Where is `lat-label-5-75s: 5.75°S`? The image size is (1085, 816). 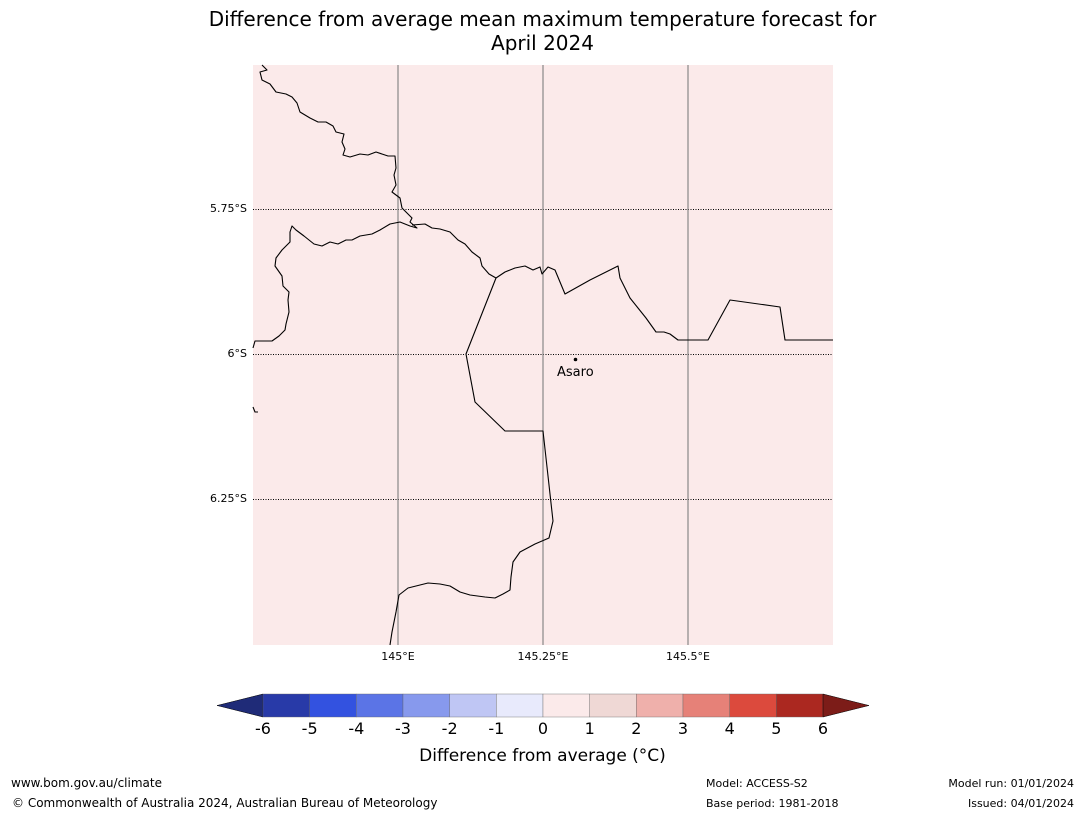
lat-label-5-75s: 5.75°S is located at coordinates (228, 208).